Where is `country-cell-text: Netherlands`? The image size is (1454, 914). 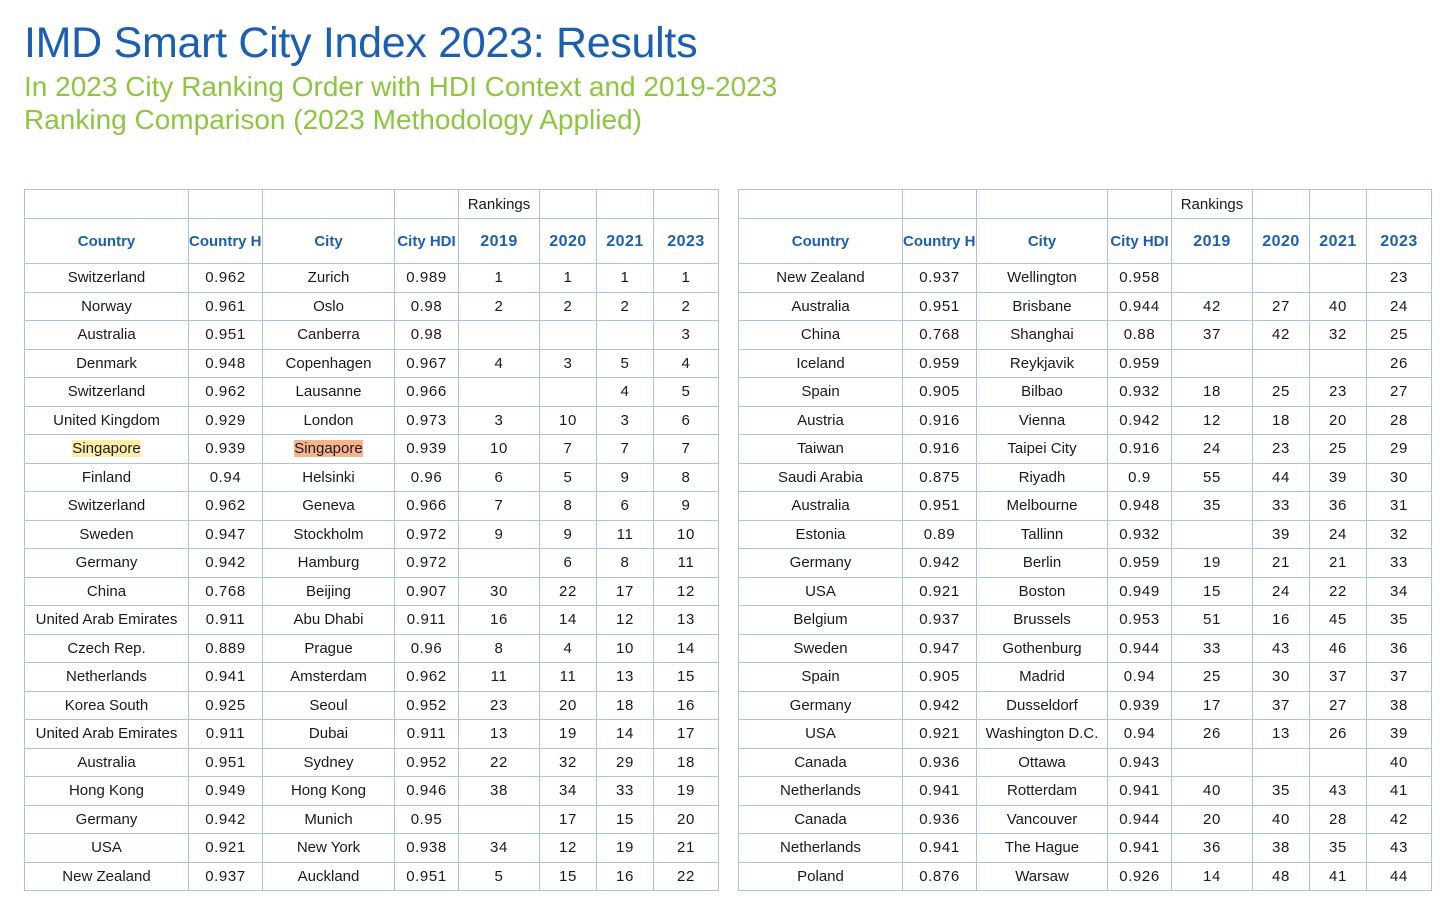
country-cell-text: Netherlands is located at coordinates (106, 677).